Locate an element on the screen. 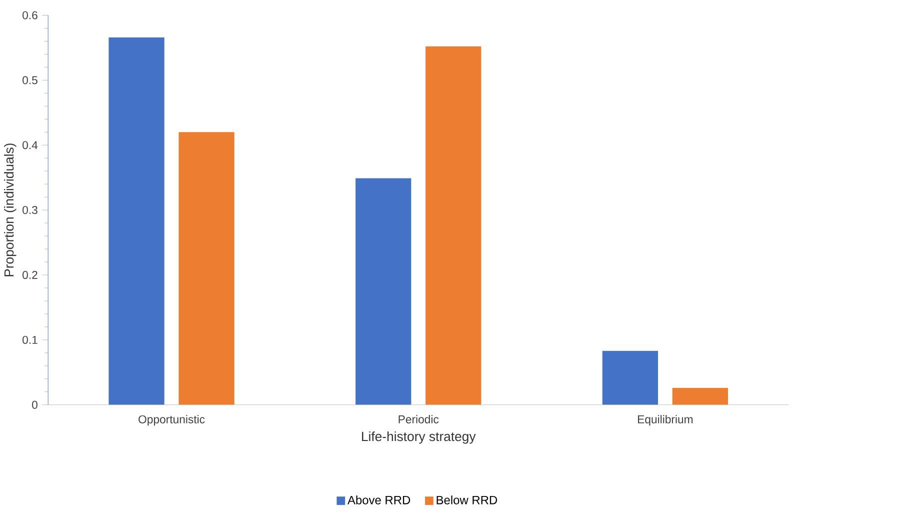 The height and width of the screenshot is (519, 908). x-tick-label: Opportunistic is located at coordinates (171, 420).